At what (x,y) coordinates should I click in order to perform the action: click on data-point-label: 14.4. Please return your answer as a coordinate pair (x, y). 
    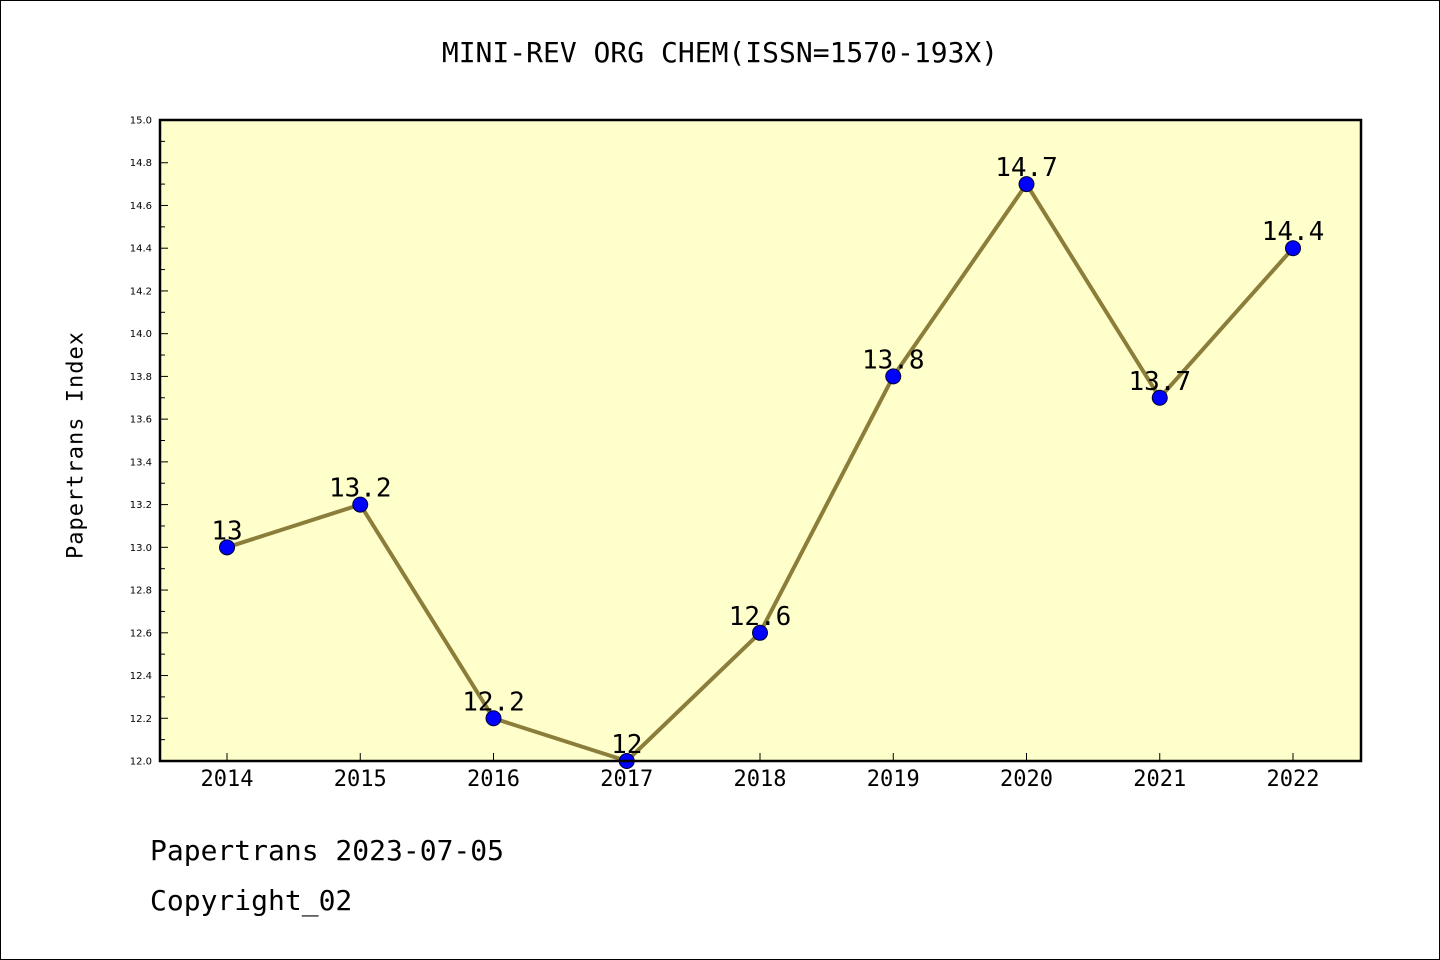
    Looking at the image, I should click on (1293, 232).